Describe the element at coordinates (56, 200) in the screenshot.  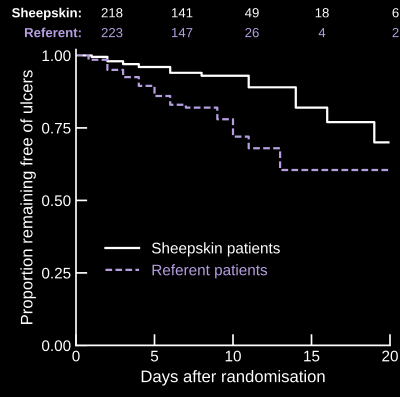
I see `y-tick-label: 0.50` at that location.